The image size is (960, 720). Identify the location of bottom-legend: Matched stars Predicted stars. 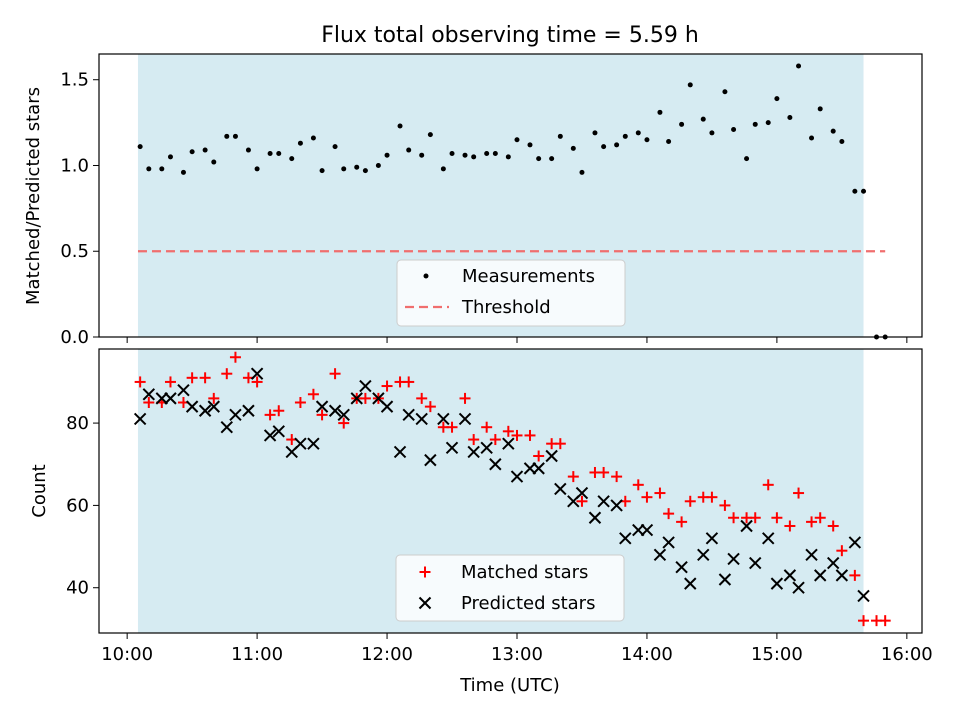
(510, 588).